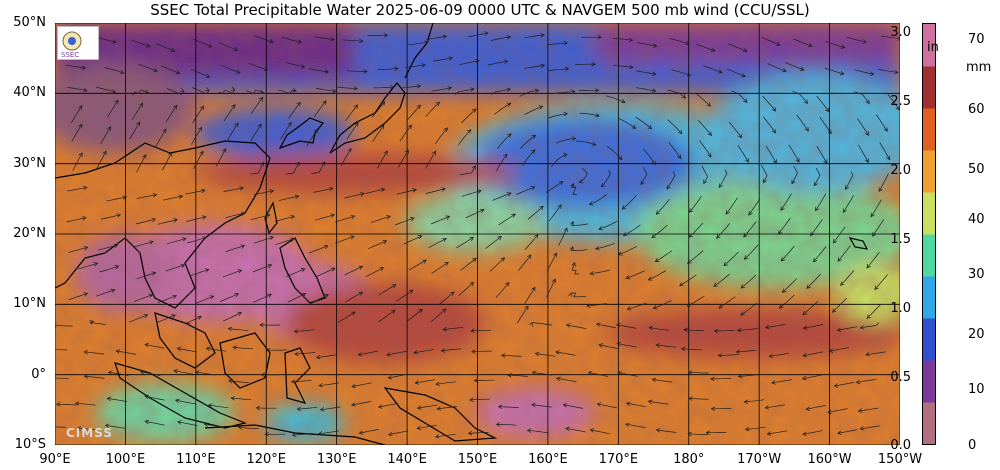 The width and height of the screenshot is (1000, 470). I want to click on malay-coast, so click(185, 340).